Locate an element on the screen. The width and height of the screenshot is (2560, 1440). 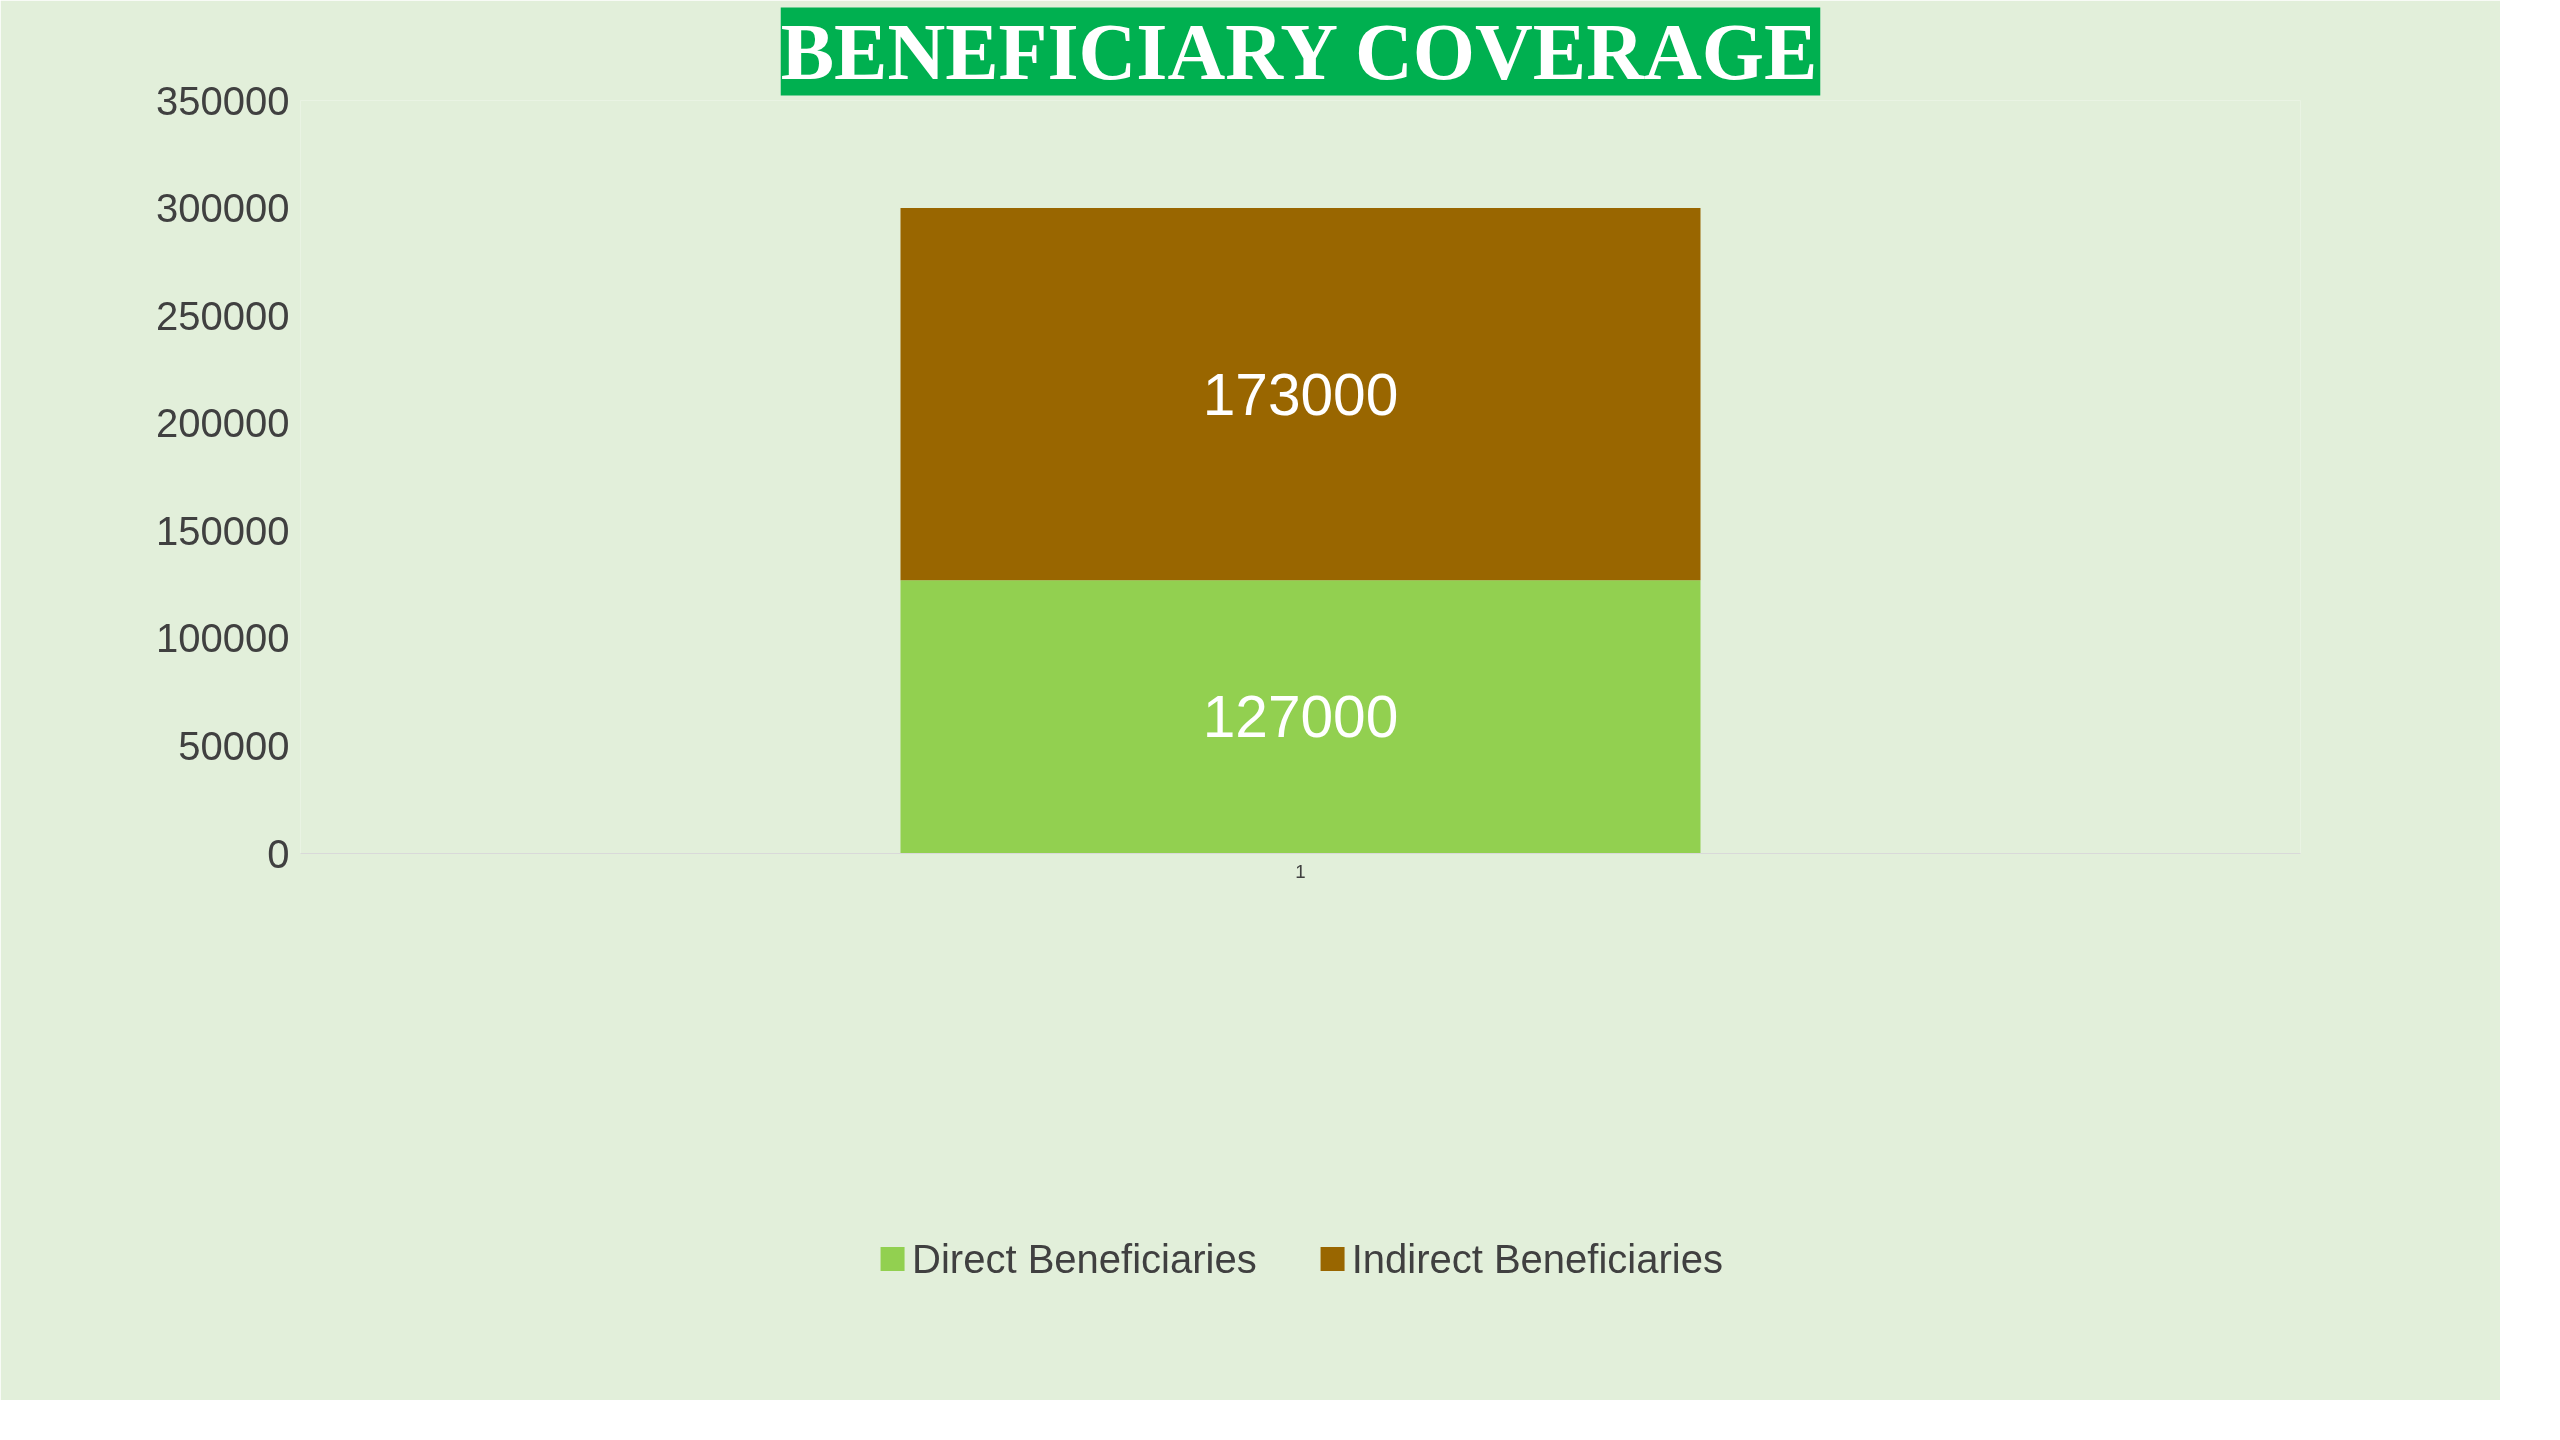
data-label: 173000 is located at coordinates (1300, 394).